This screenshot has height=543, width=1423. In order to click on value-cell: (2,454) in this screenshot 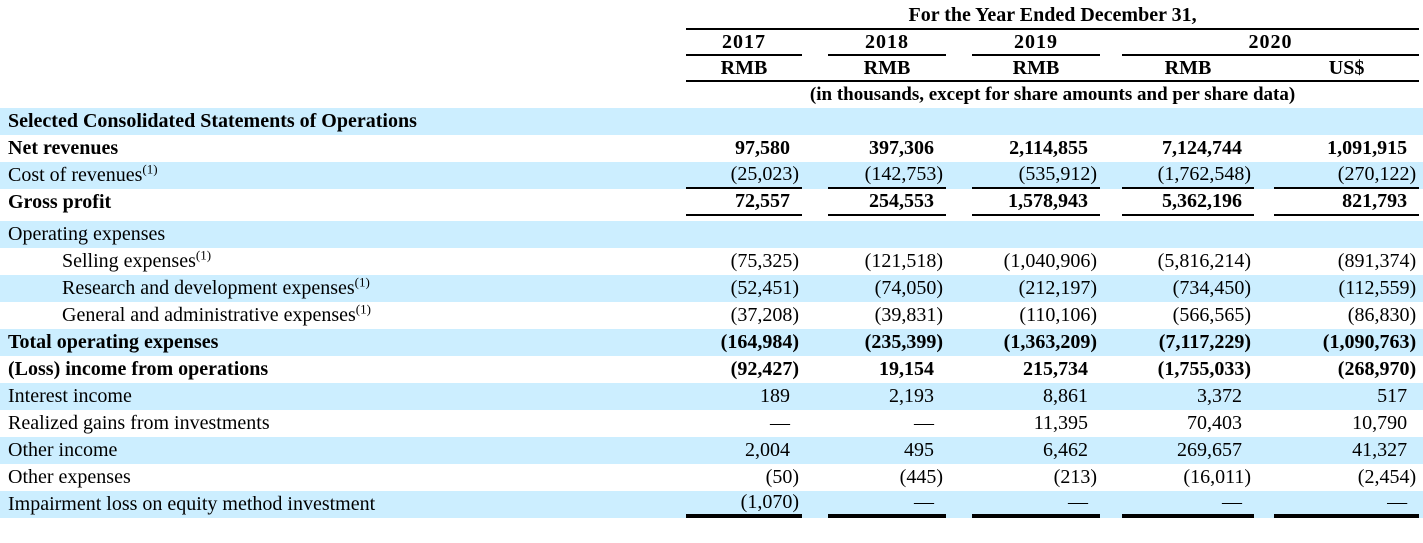, I will do `click(1346, 477)`.